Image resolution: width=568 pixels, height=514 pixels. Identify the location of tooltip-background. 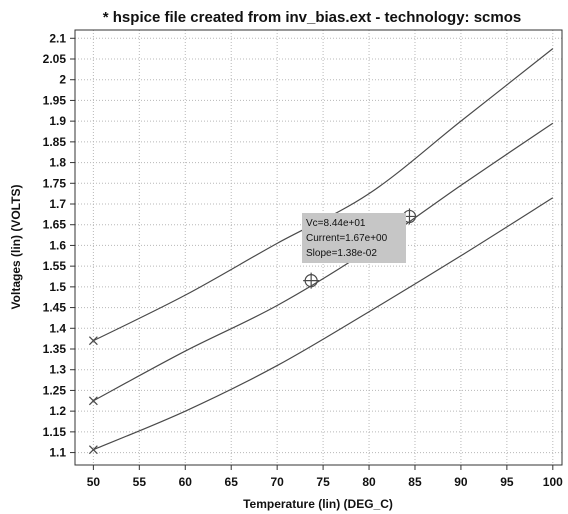
(354, 238).